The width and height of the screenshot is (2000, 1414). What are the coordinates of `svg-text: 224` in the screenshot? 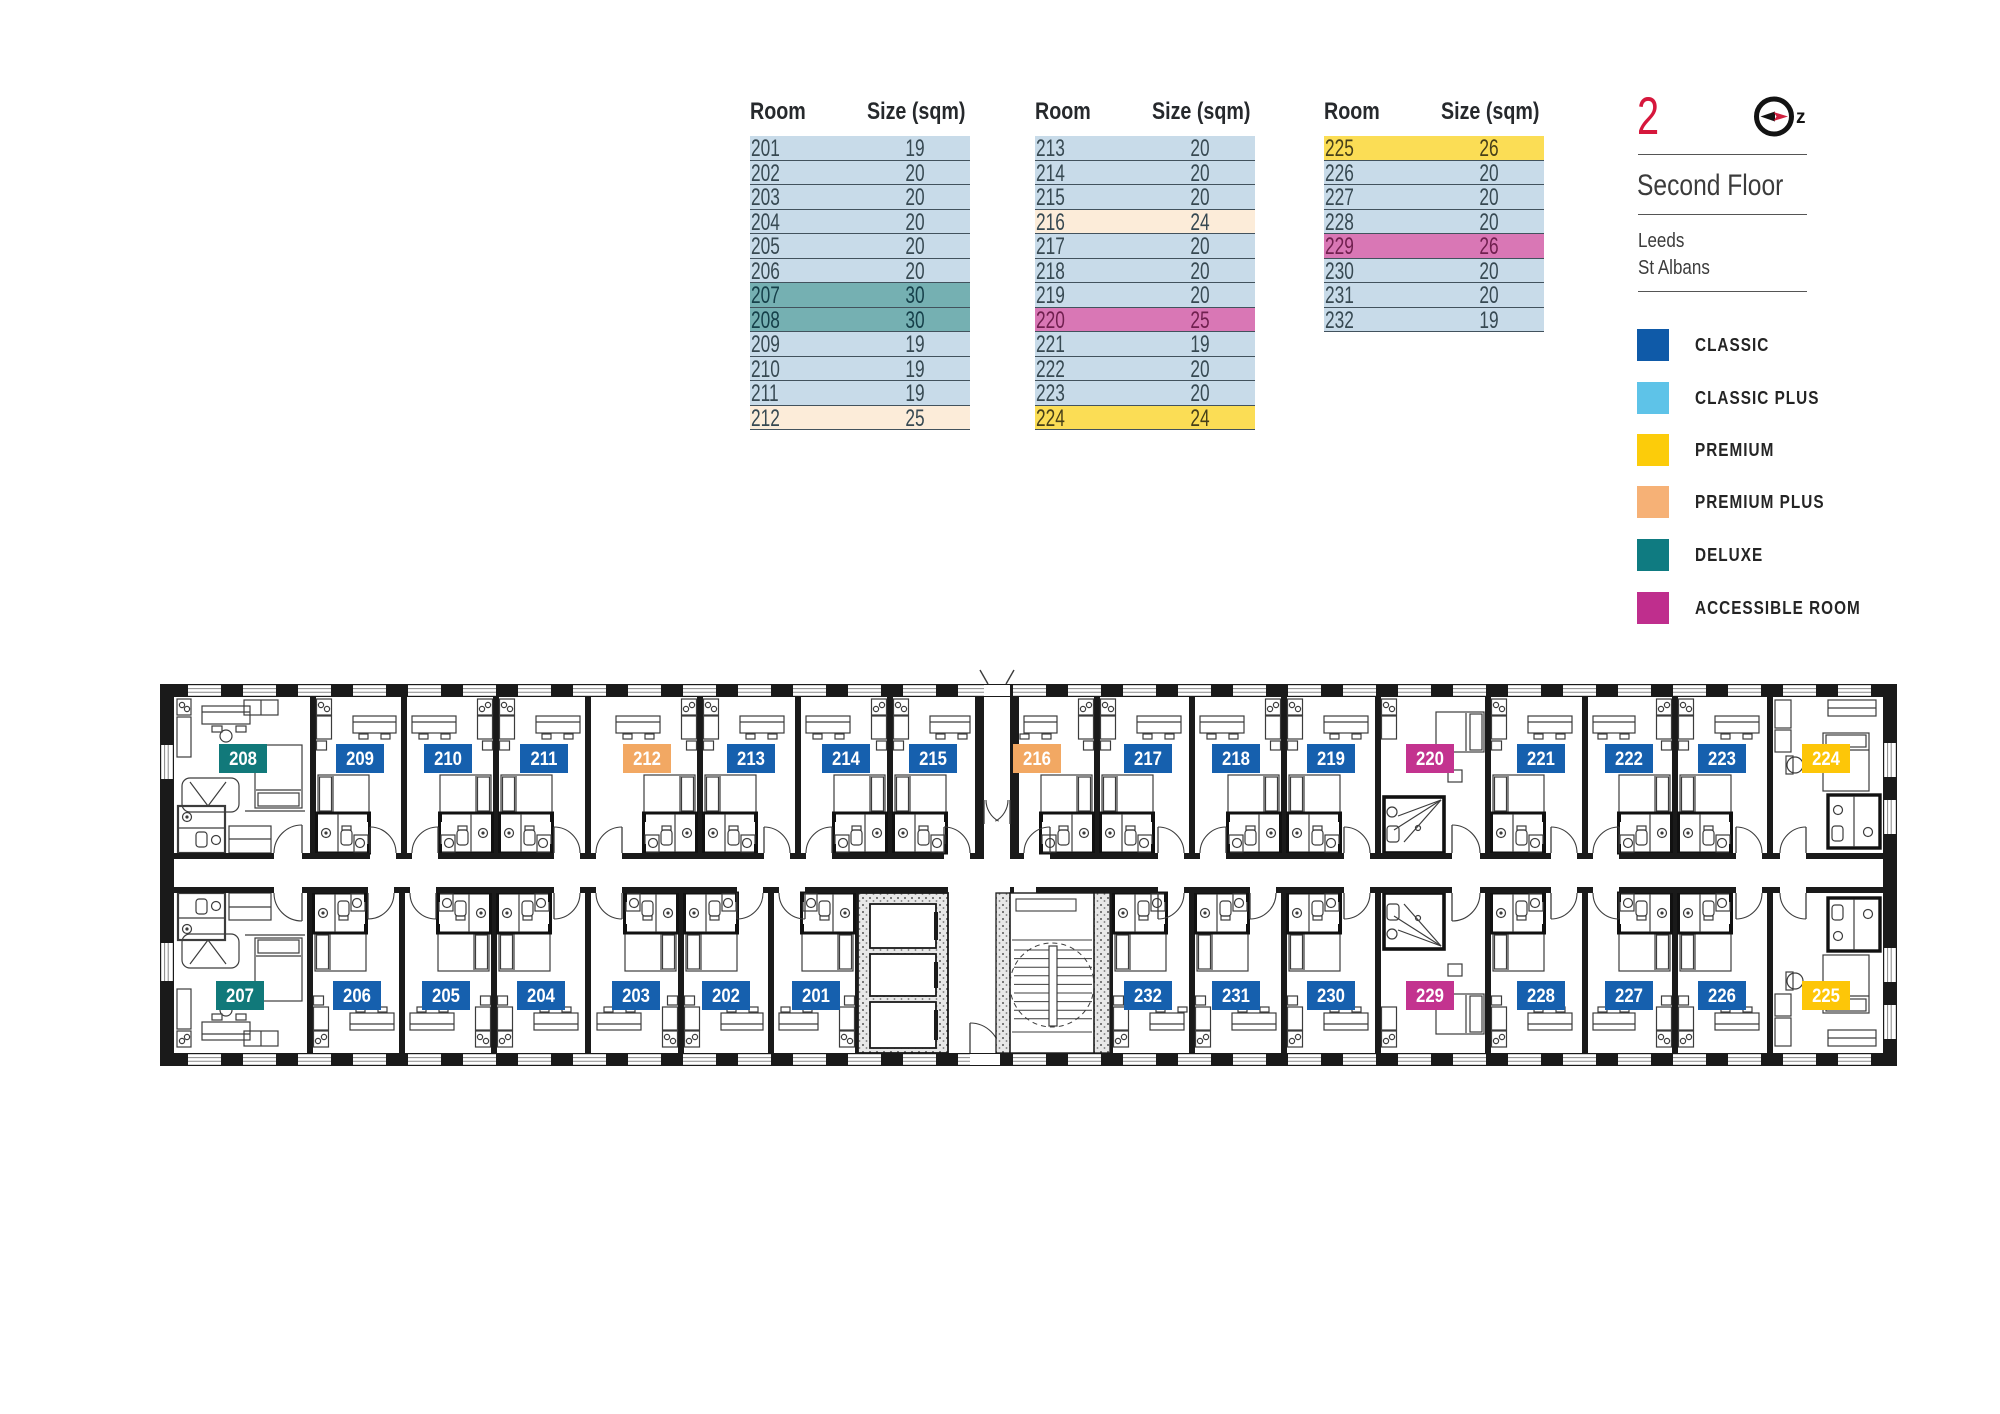 It's located at (1826, 758).